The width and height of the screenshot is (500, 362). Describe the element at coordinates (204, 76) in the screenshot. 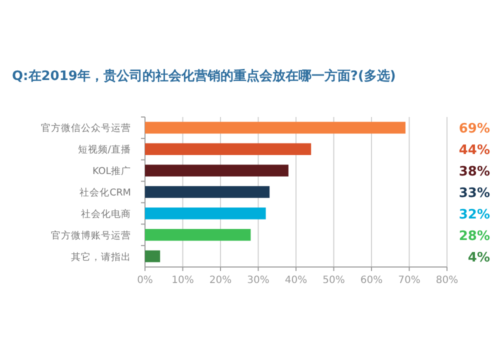

I see `chart-title: Q:在2019年，贵公司的社会化营销的重点会放在哪一方面?(多选)` at that location.